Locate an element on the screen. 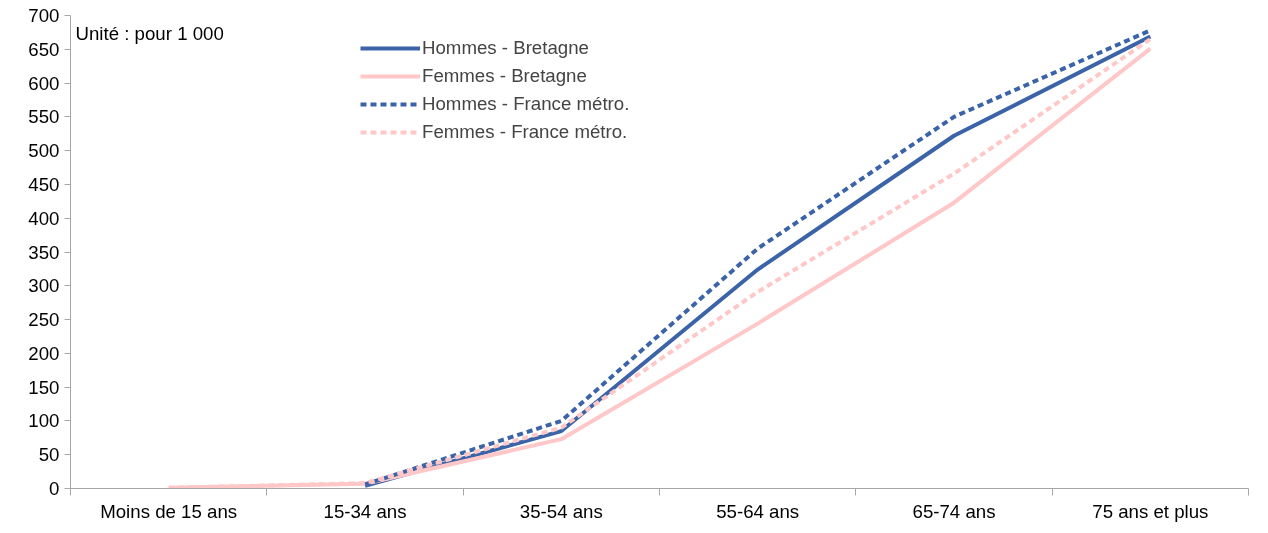 The image size is (1268, 533). y-tick-label: 550 is located at coordinates (44, 117).